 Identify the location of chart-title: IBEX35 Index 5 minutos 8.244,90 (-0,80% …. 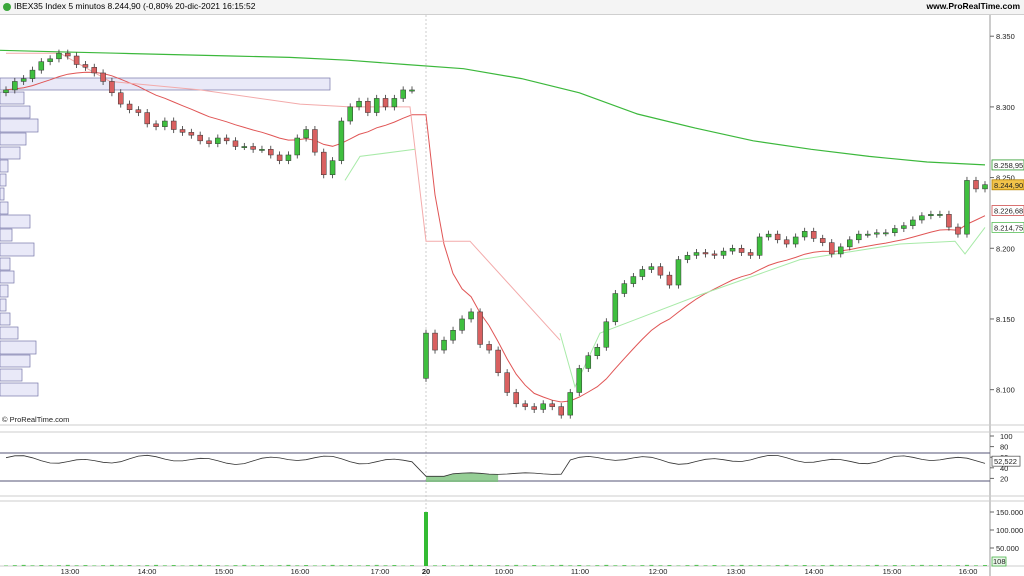
(135, 6).